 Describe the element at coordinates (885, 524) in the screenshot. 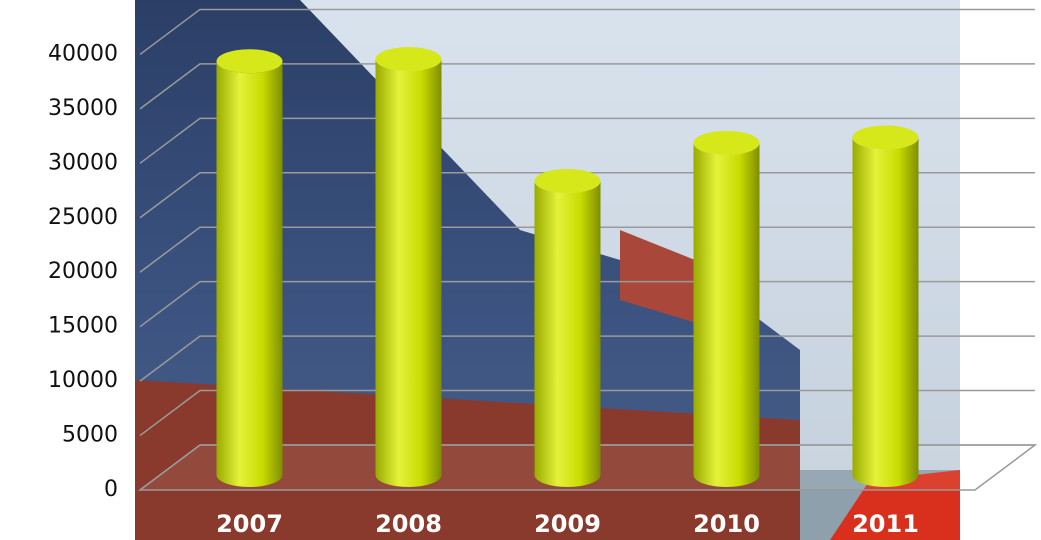

I see `x-tick-label: 2011` at that location.